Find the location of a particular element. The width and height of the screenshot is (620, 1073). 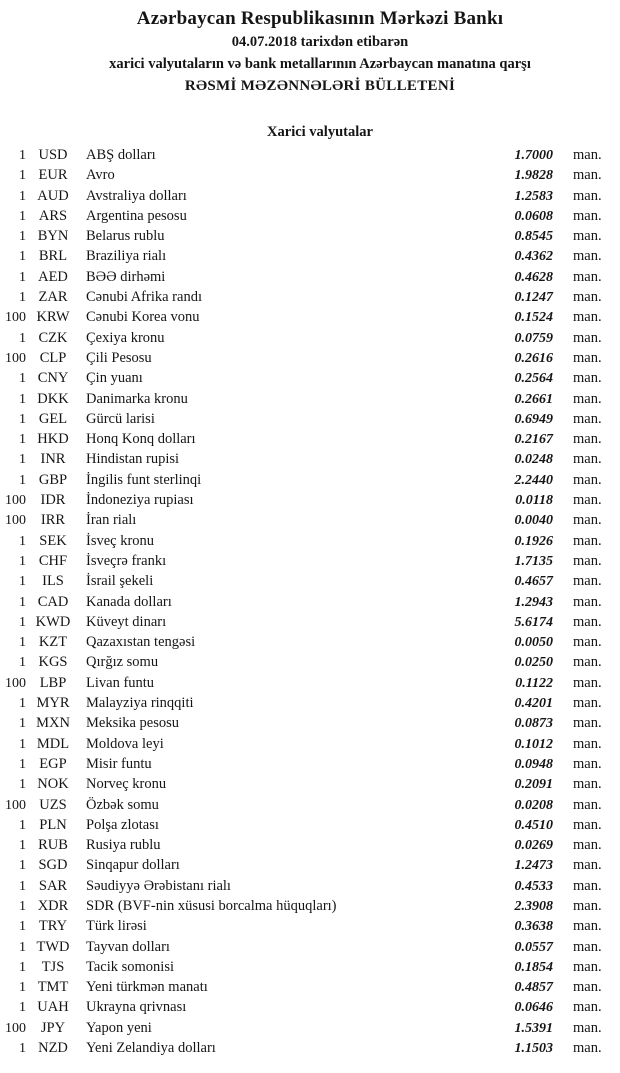

currency-row: 1 SEK İsveç kronu 0.1926 man. is located at coordinates (310, 541).